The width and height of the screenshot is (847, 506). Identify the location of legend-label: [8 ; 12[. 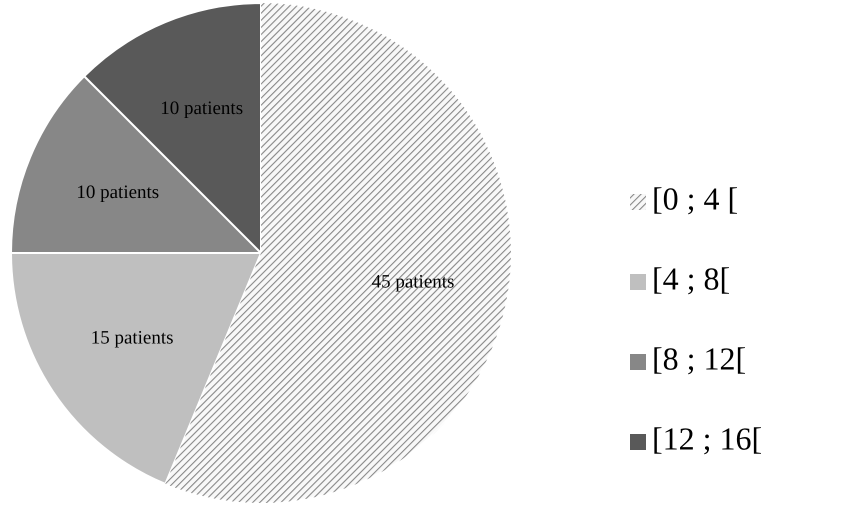
(699, 358).